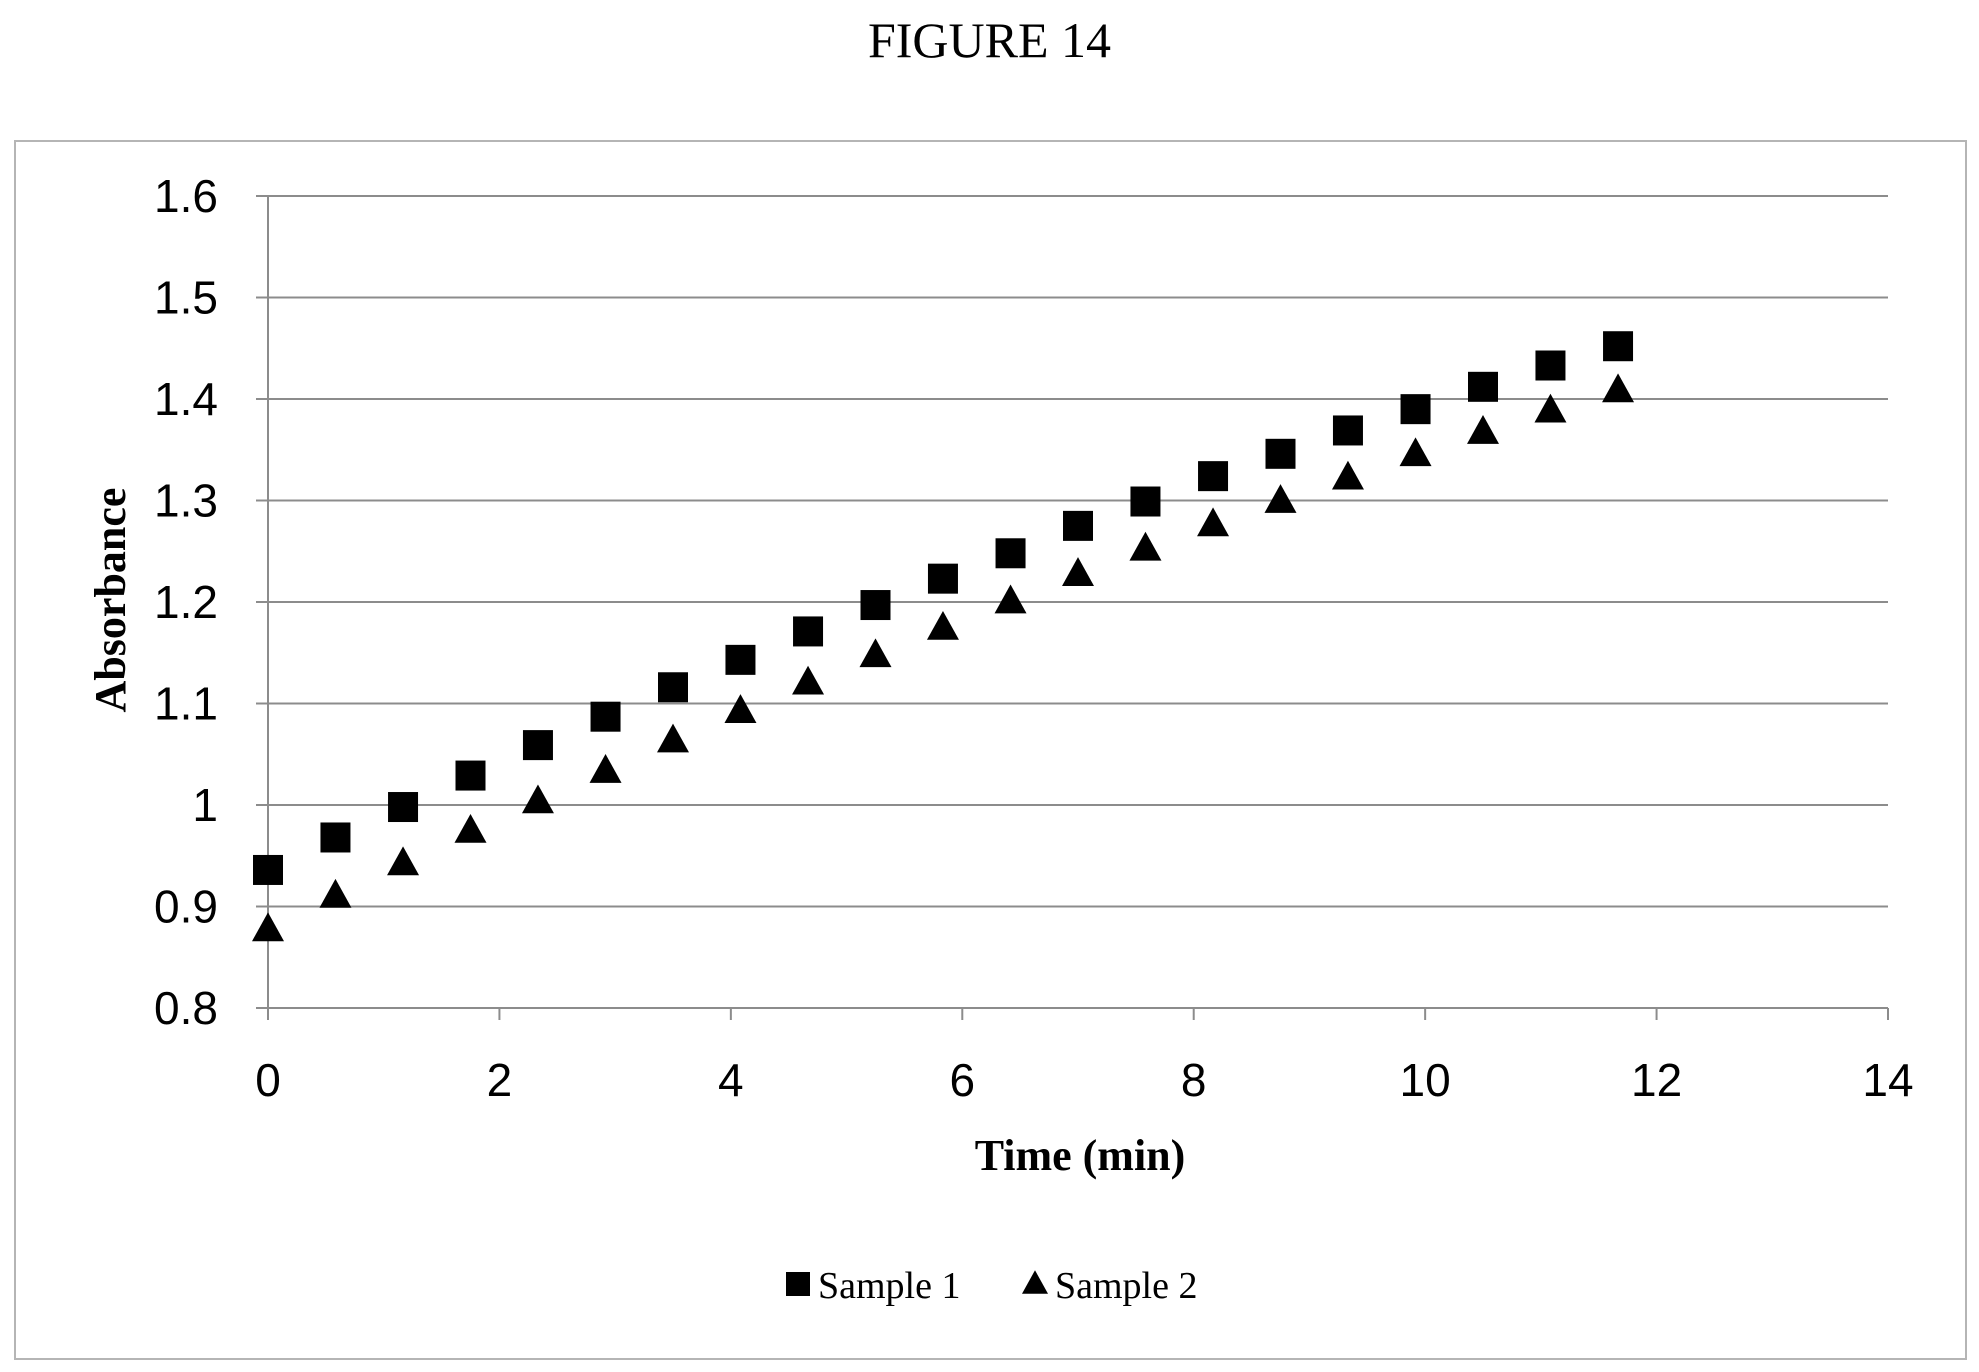  I want to click on y-tick-label: 1.6, so click(186, 196).